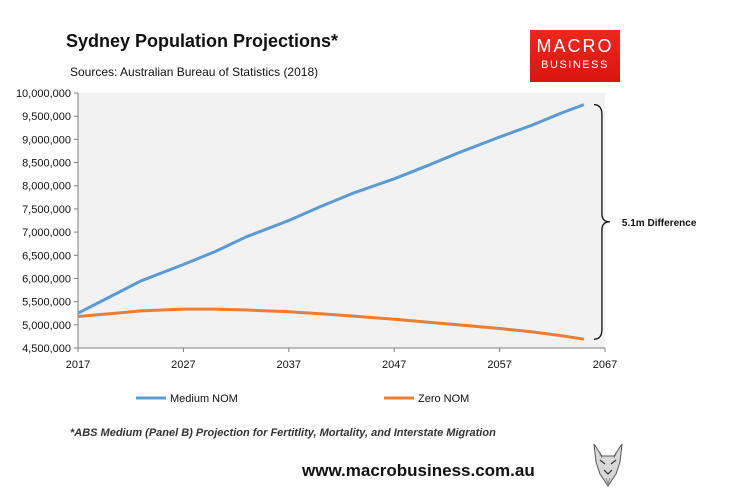  Describe the element at coordinates (202, 41) in the screenshot. I see `chart-title: Sydney Population Projections*` at that location.